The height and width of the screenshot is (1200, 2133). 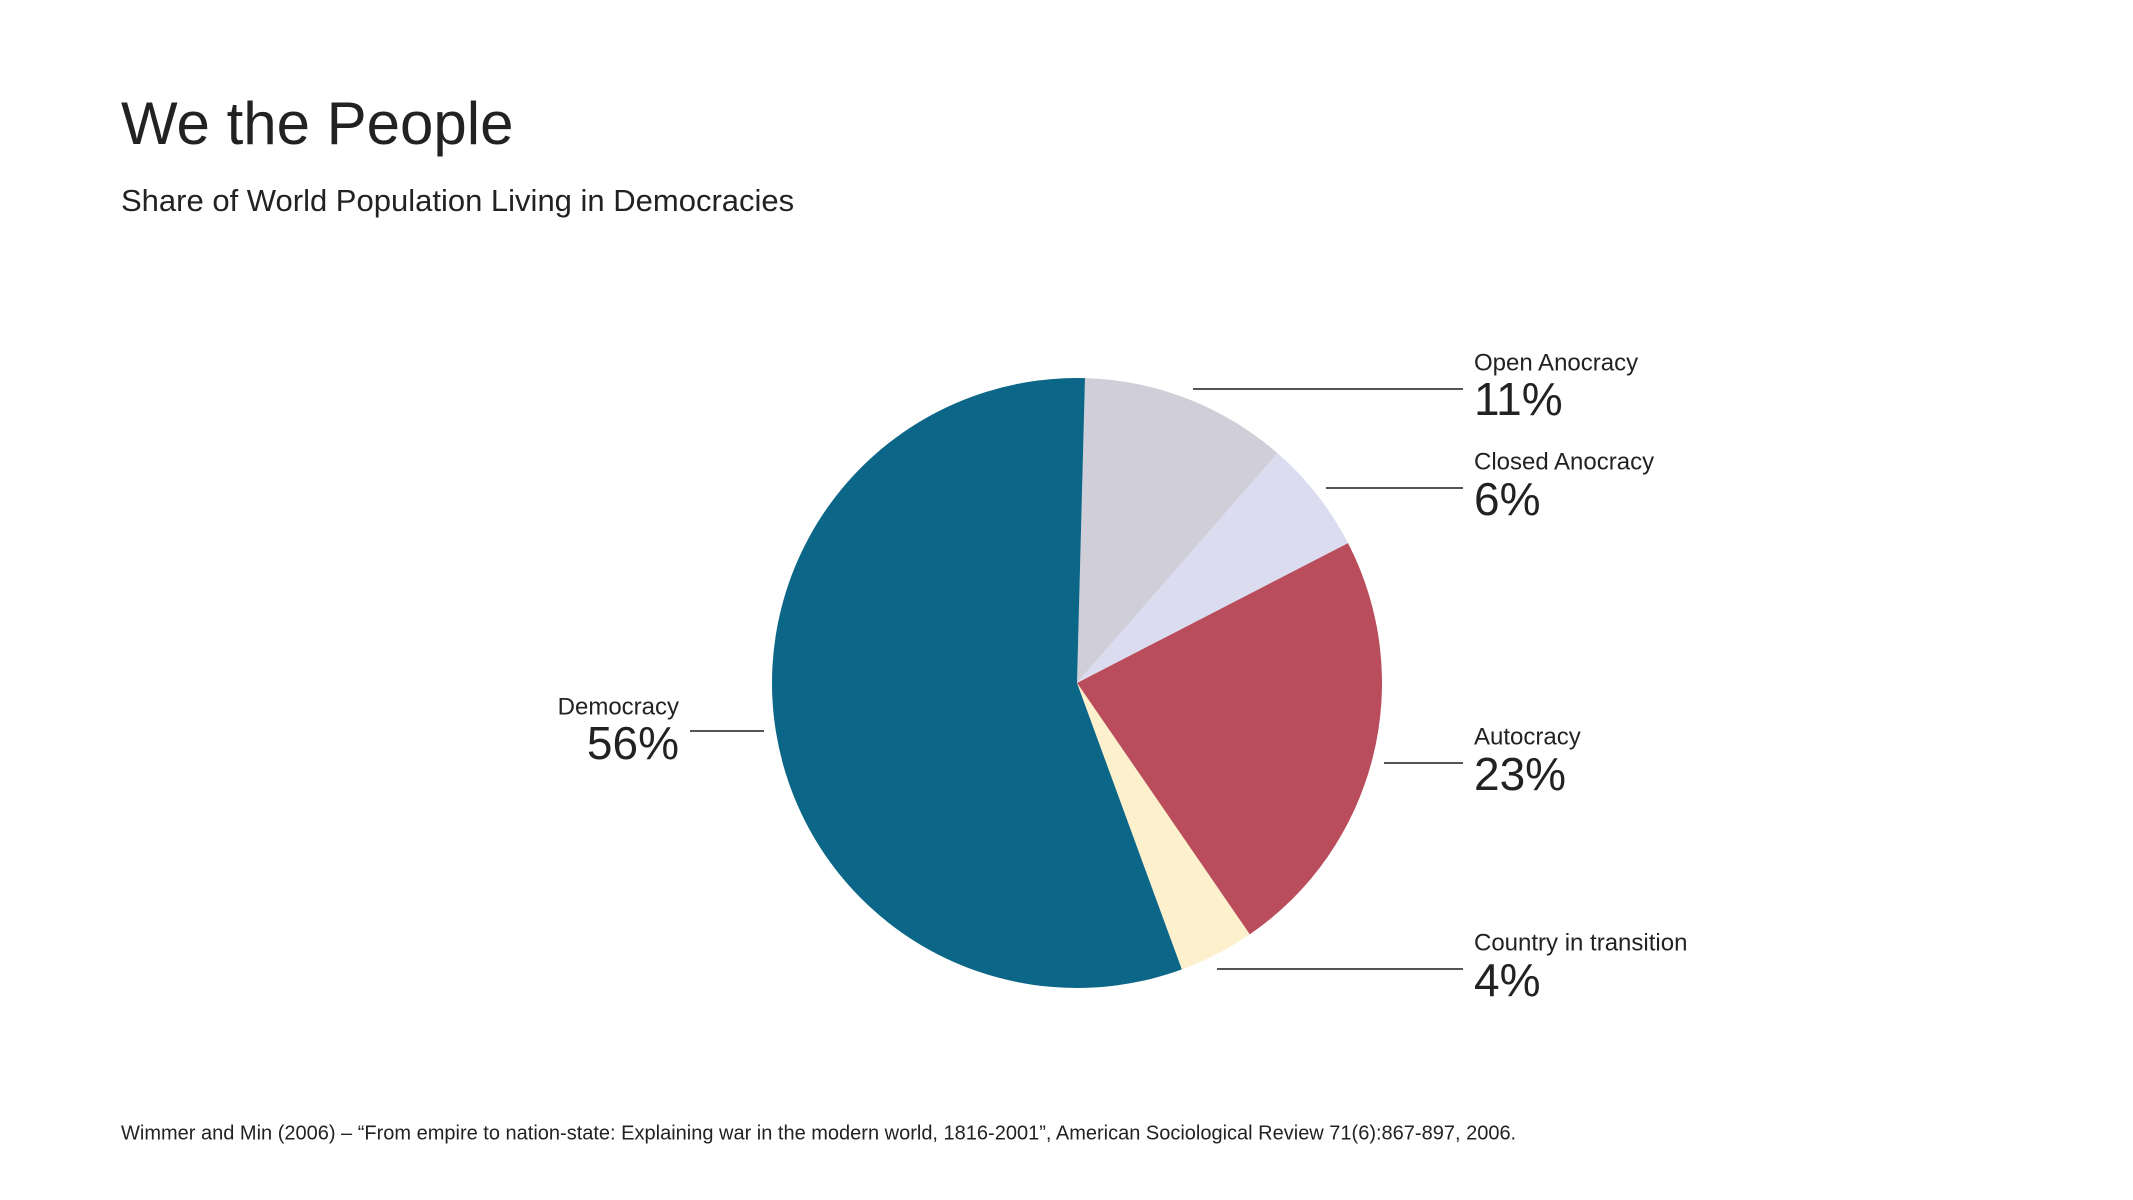 What do you see at coordinates (1518, 399) in the screenshot?
I see `slice-value-label: 11%` at bounding box center [1518, 399].